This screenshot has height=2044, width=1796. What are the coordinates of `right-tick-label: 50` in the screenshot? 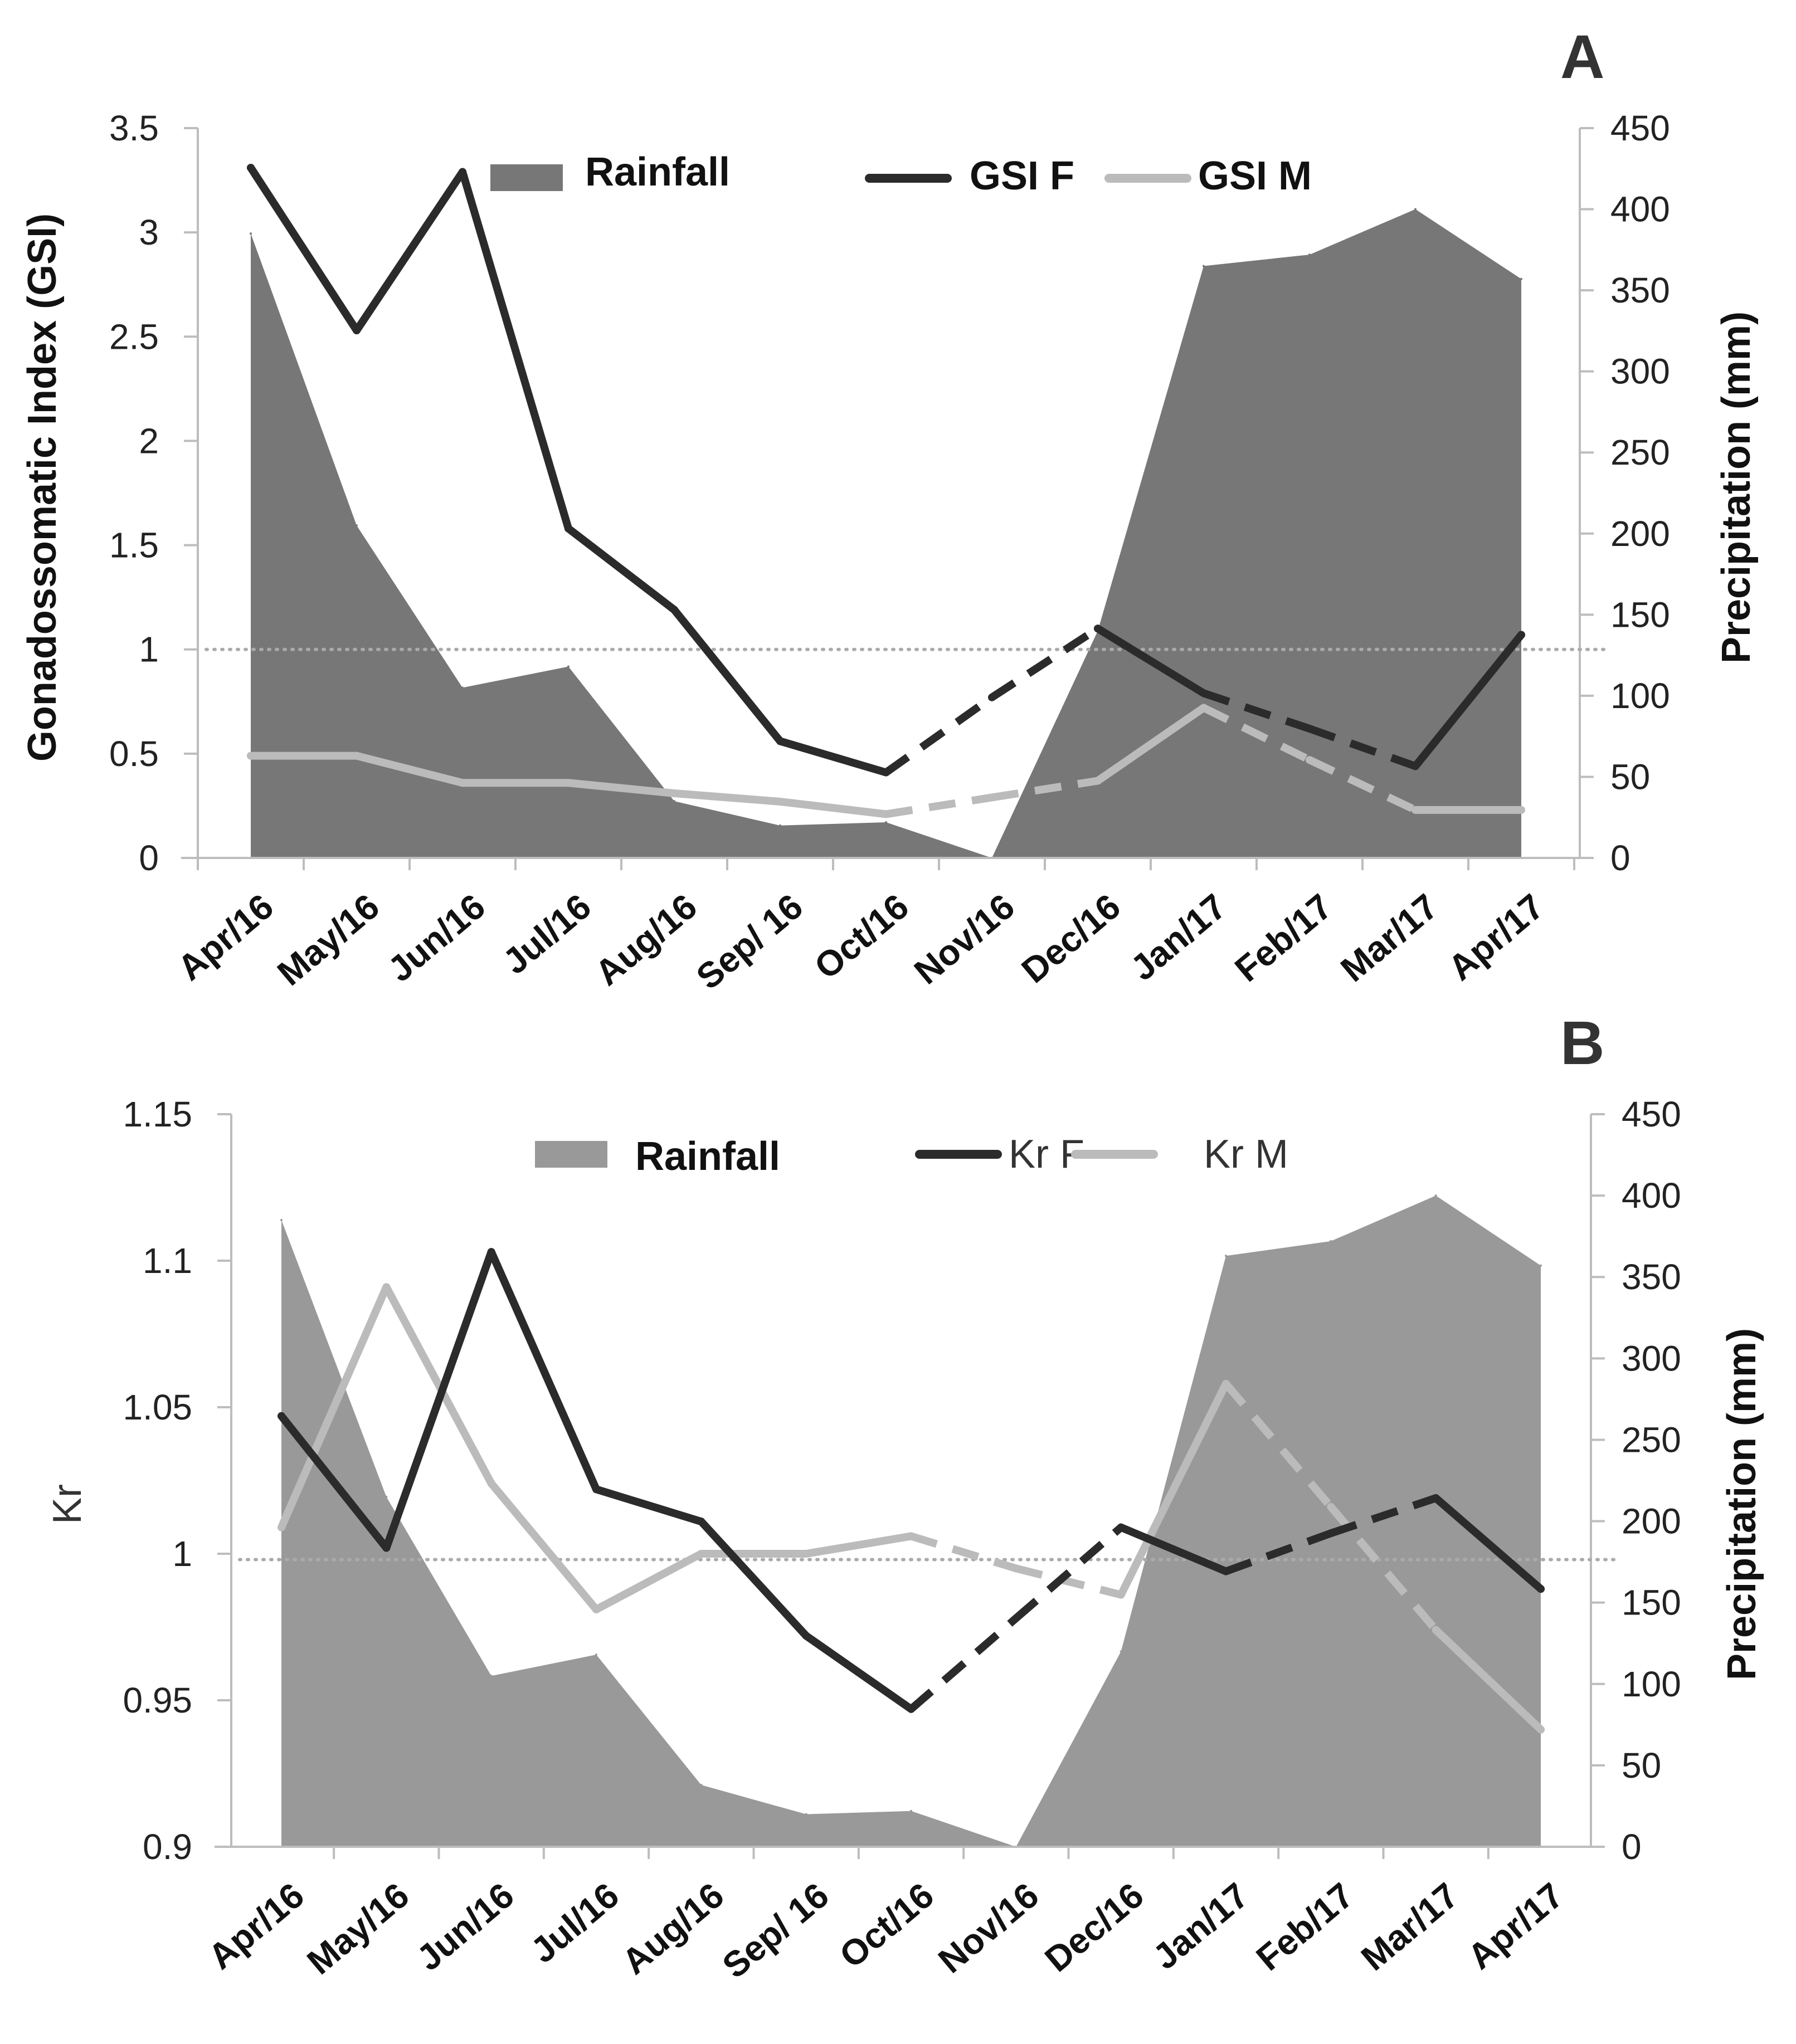 It's located at (1641, 1766).